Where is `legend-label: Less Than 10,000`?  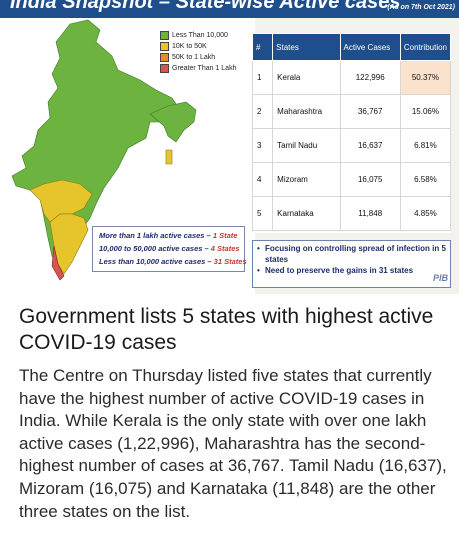
legend-label: Less Than 10,000 is located at coordinates (200, 35).